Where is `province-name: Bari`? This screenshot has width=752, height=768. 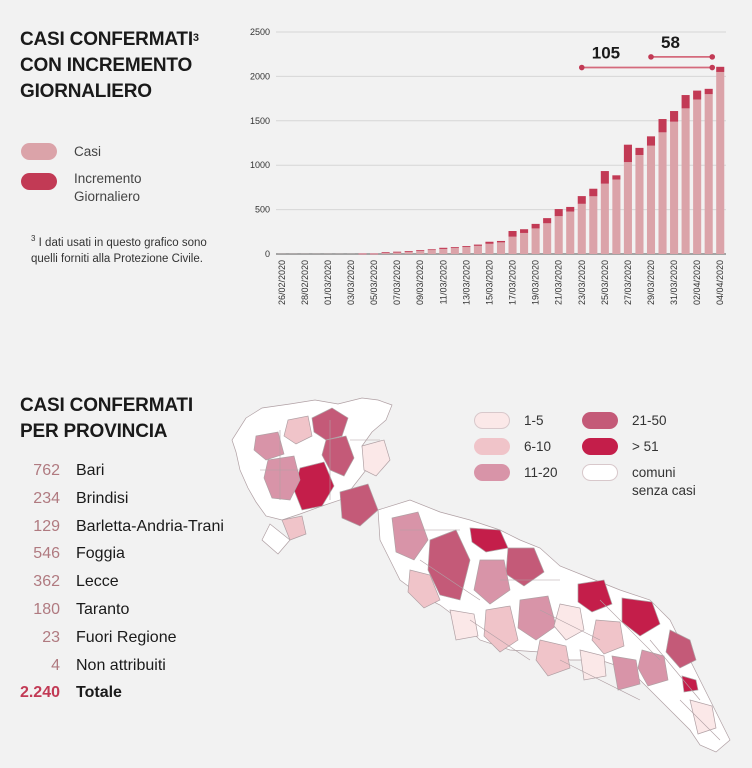
province-name: Bari is located at coordinates (90, 470).